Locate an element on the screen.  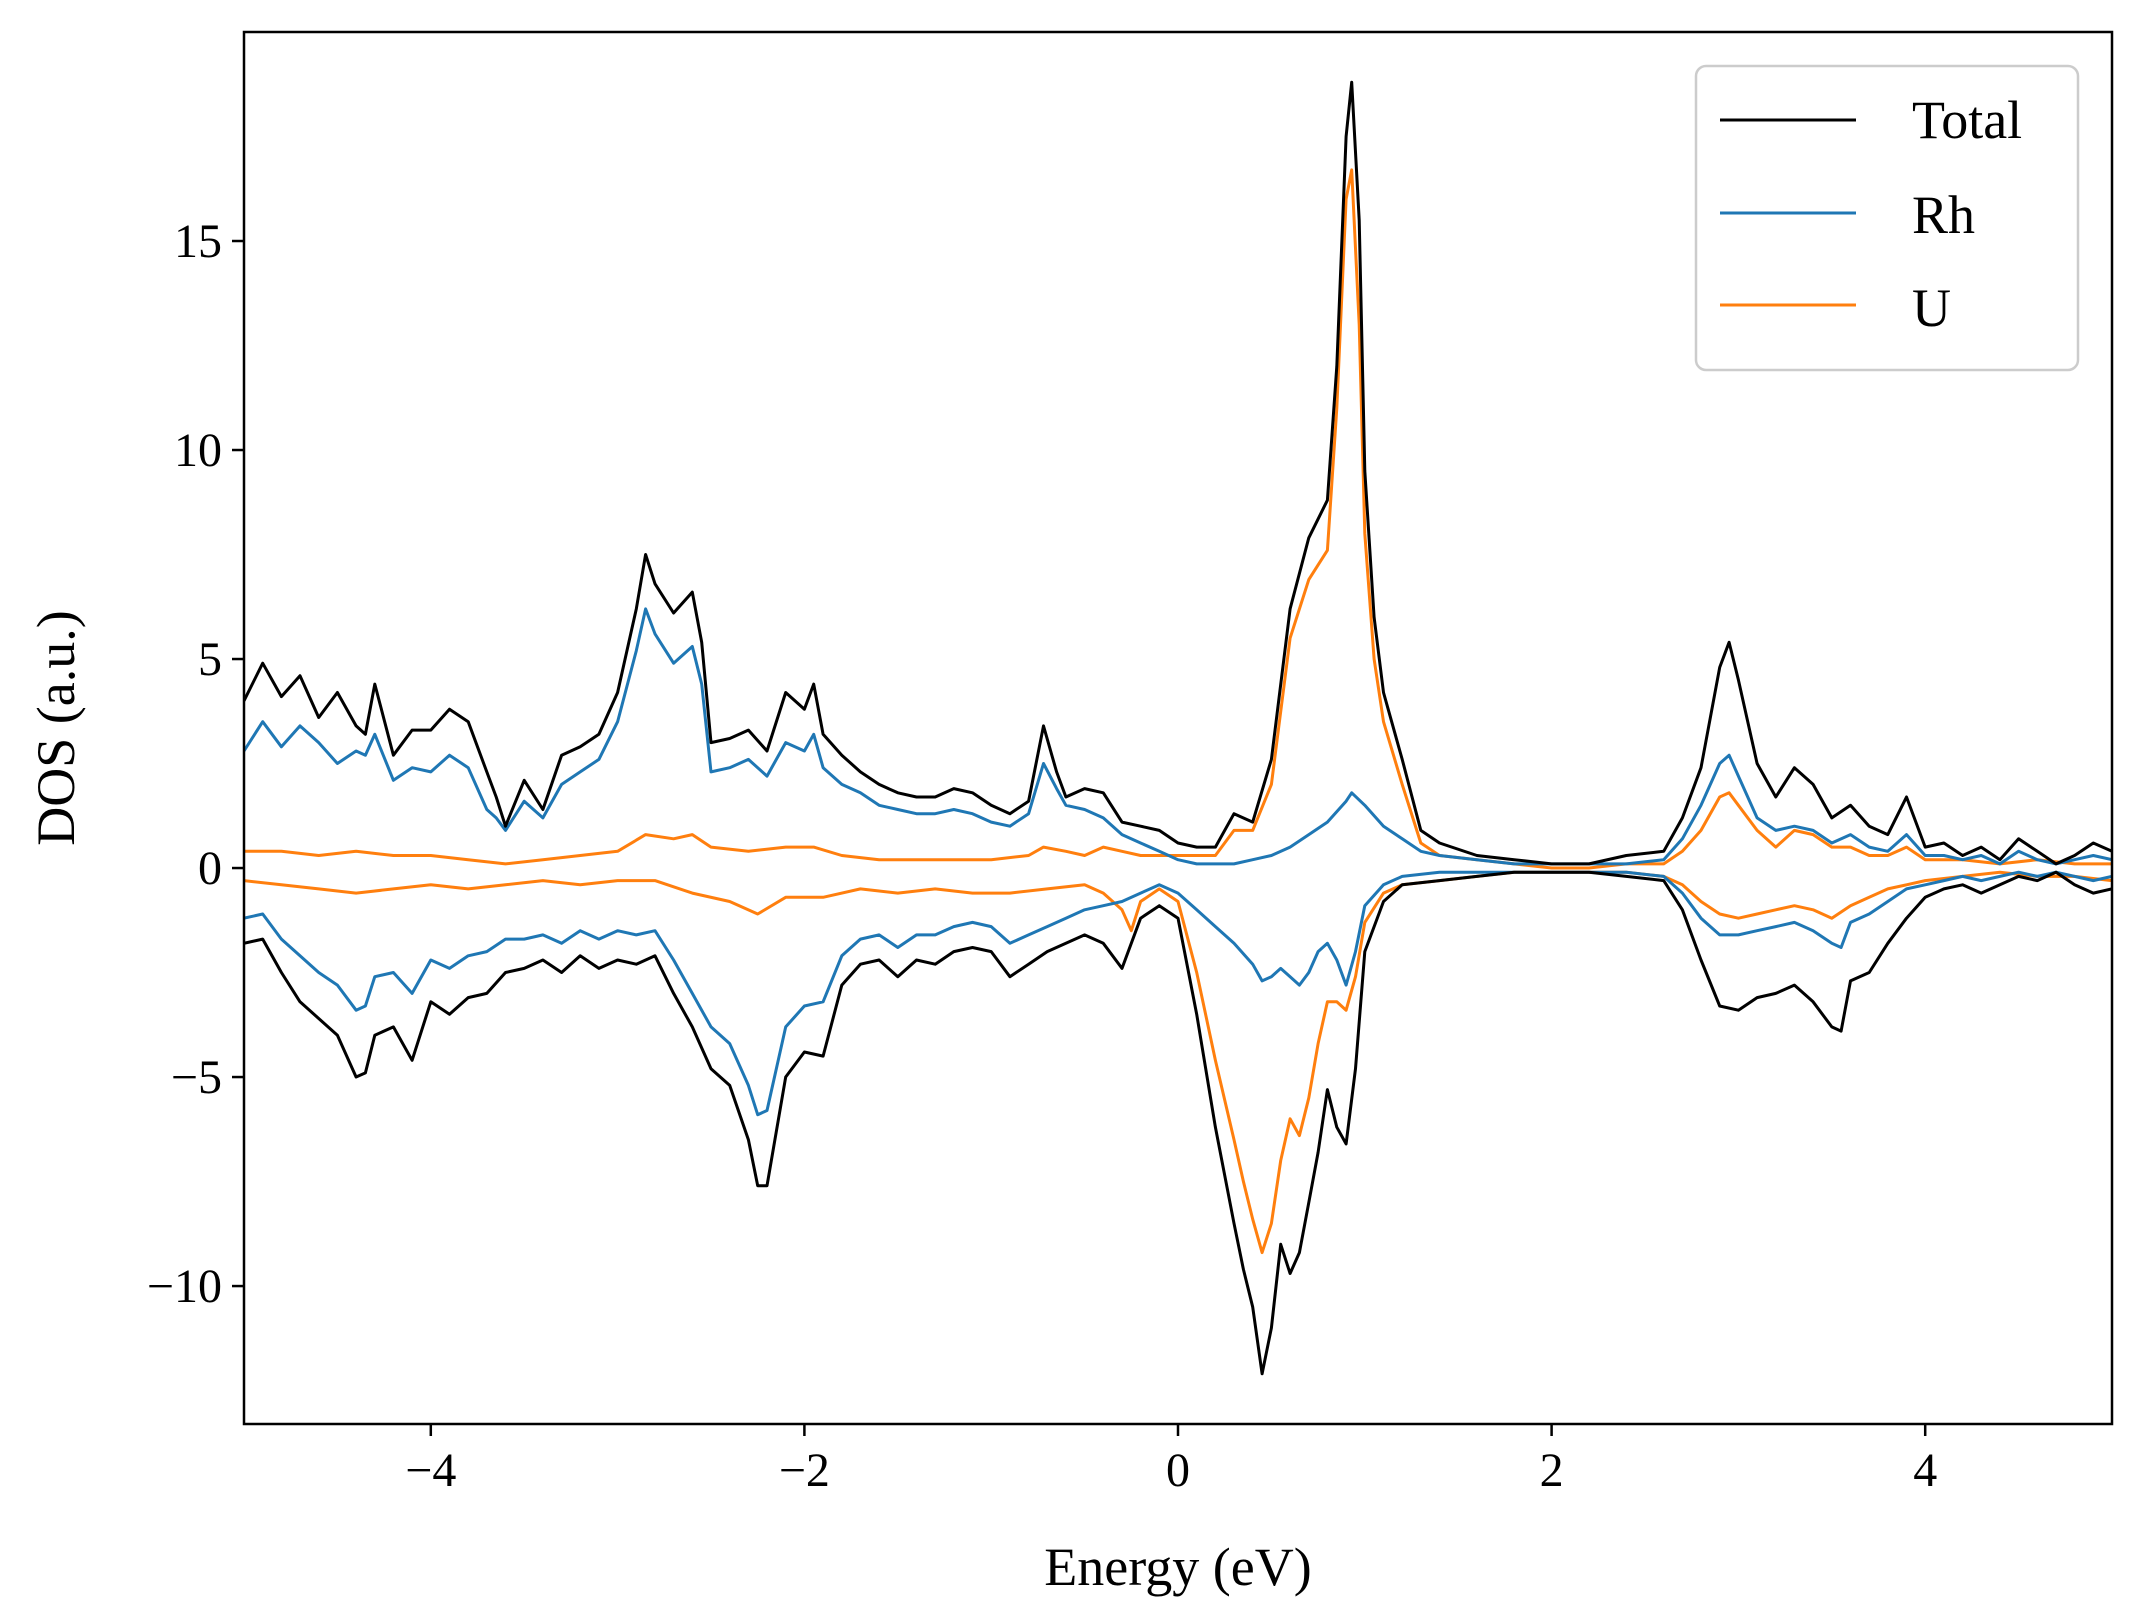
x-tick-label: −2 is located at coordinates (804, 1470).